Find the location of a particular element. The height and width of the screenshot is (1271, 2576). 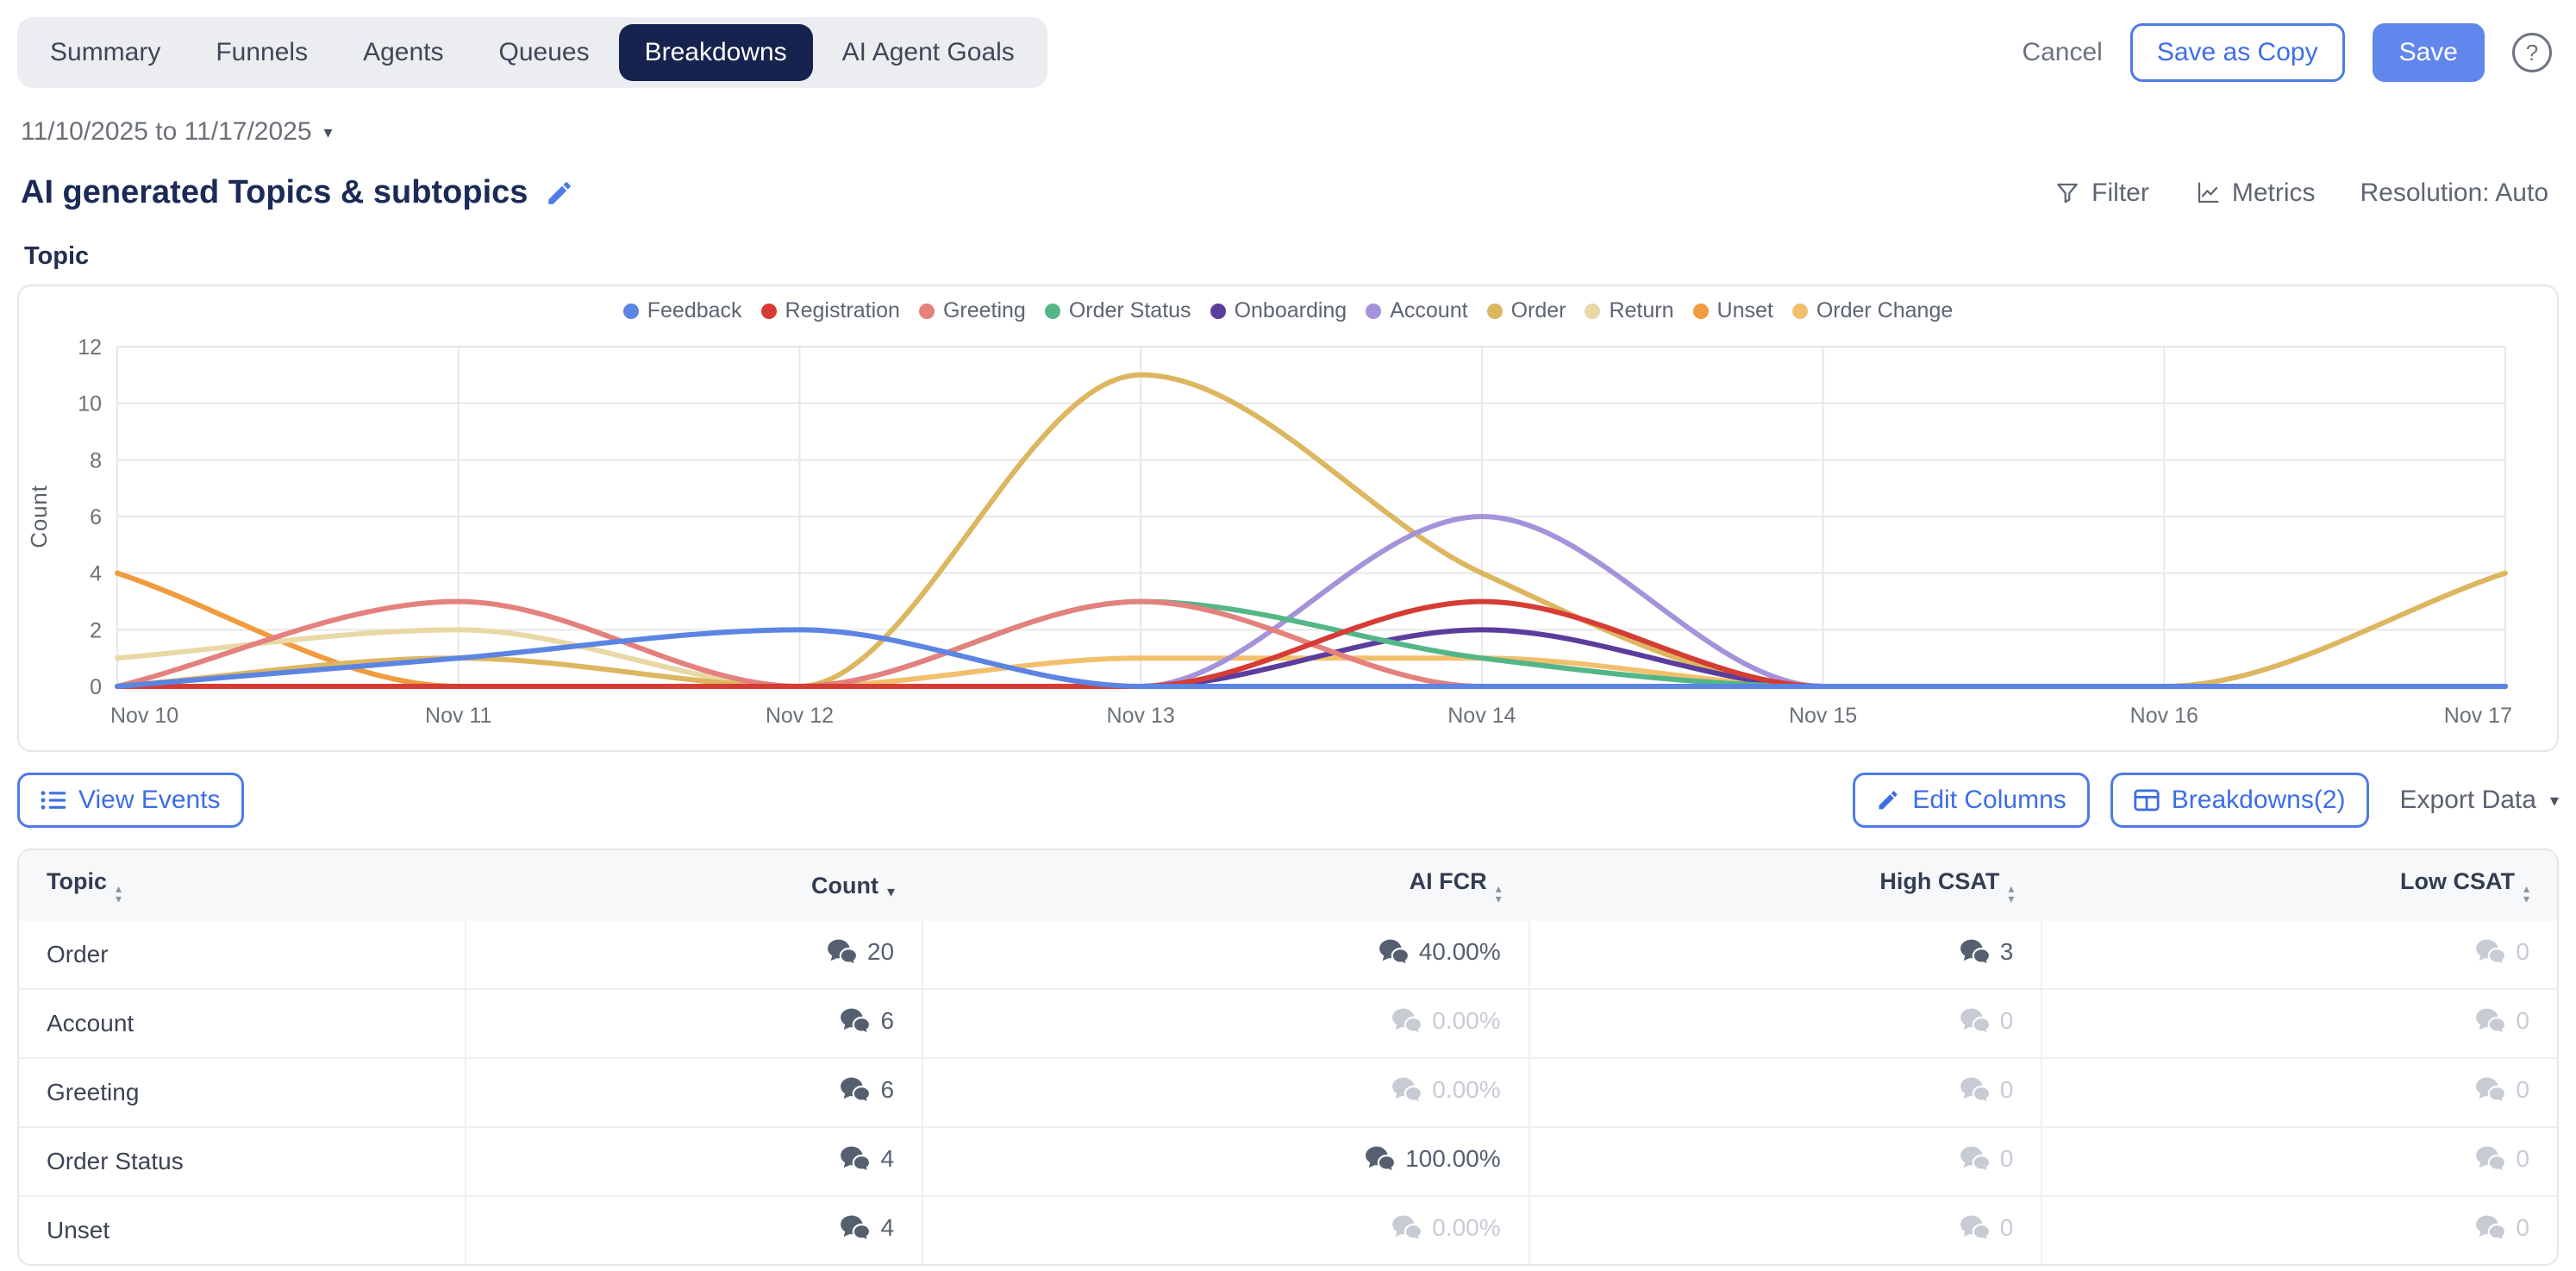

low-csat-cell: 0 is located at coordinates (2299, 1092).